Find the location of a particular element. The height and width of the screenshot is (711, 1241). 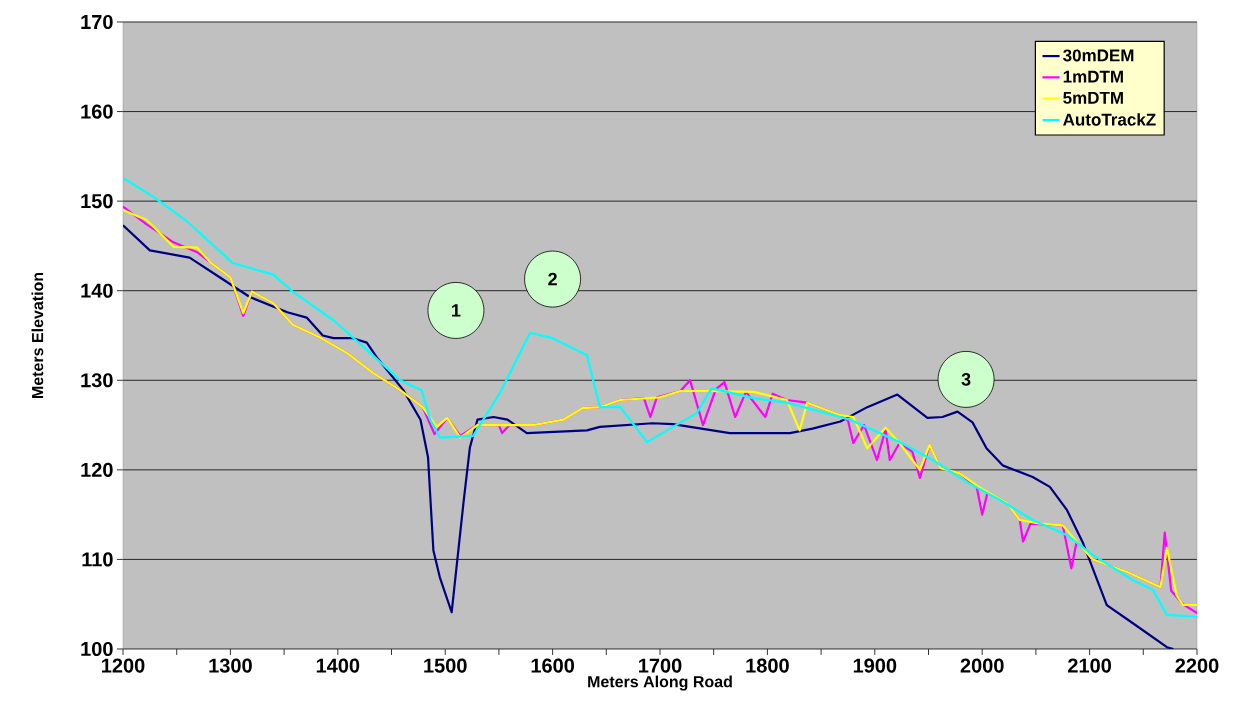

legend-label: 1mDTM is located at coordinates (1093, 76).